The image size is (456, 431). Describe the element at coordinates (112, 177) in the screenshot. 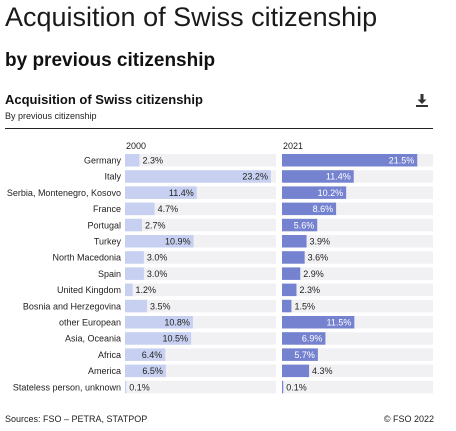

I see `category-label: Italy` at that location.